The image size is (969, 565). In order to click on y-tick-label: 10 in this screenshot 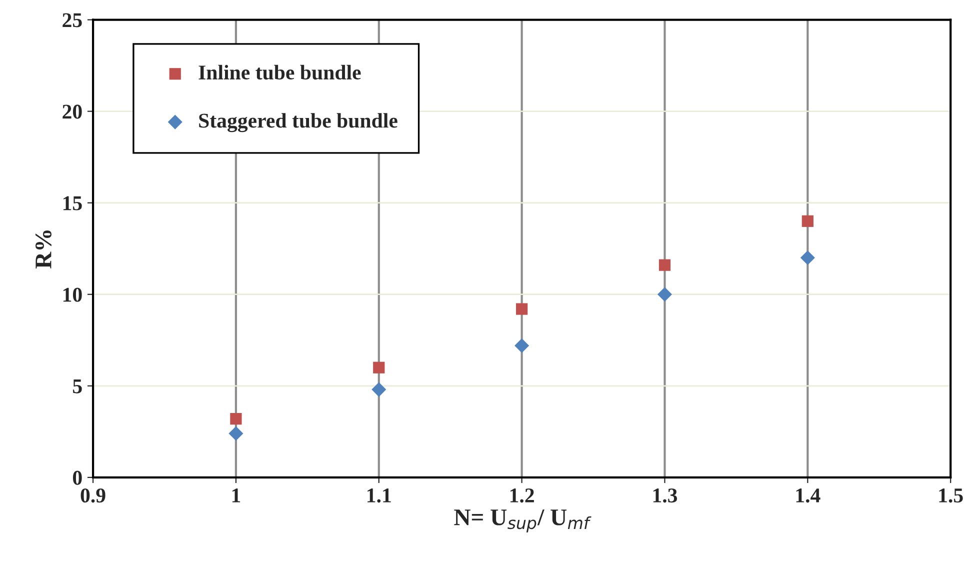, I will do `click(72, 295)`.